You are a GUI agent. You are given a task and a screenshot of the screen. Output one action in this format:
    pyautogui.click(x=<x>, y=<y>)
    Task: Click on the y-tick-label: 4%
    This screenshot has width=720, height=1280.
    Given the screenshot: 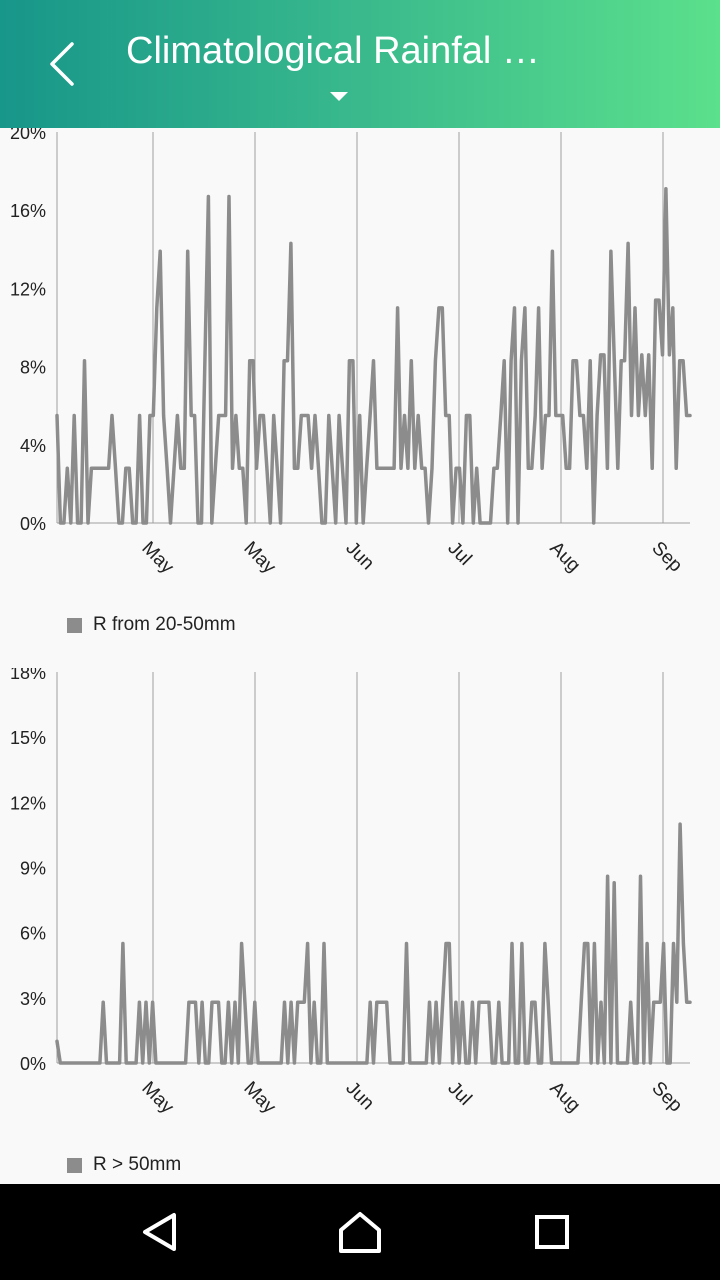 What is the action you would take?
    pyautogui.click(x=33, y=446)
    